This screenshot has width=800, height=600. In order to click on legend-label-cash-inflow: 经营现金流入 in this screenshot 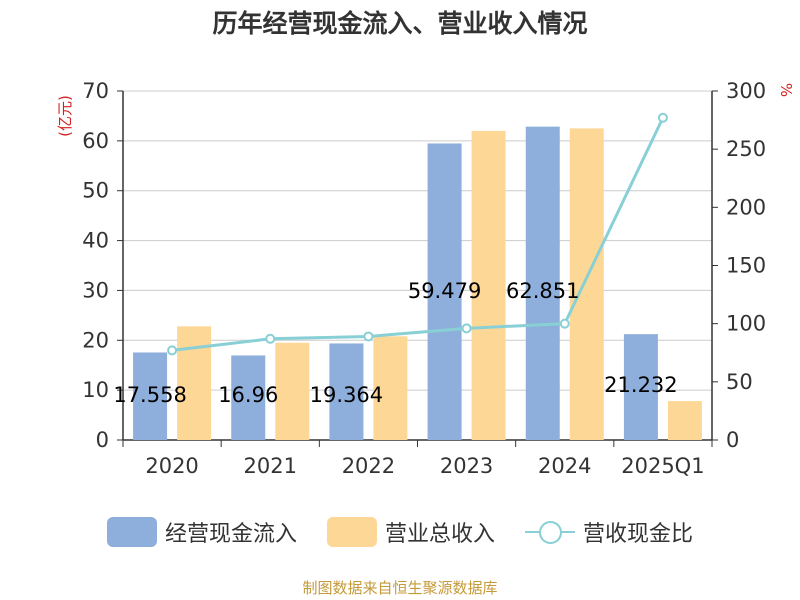, I will do `click(230, 534)`.